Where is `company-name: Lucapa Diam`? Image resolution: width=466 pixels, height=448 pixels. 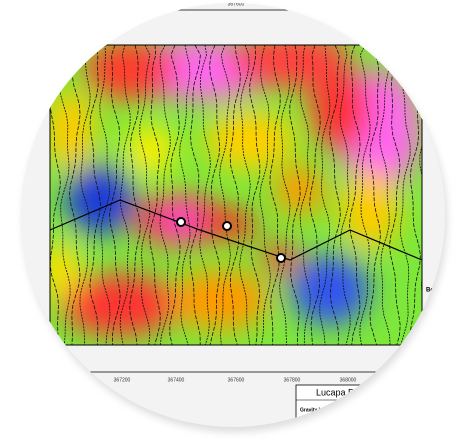 company-name: Lucapa Diam is located at coordinates (342, 392).